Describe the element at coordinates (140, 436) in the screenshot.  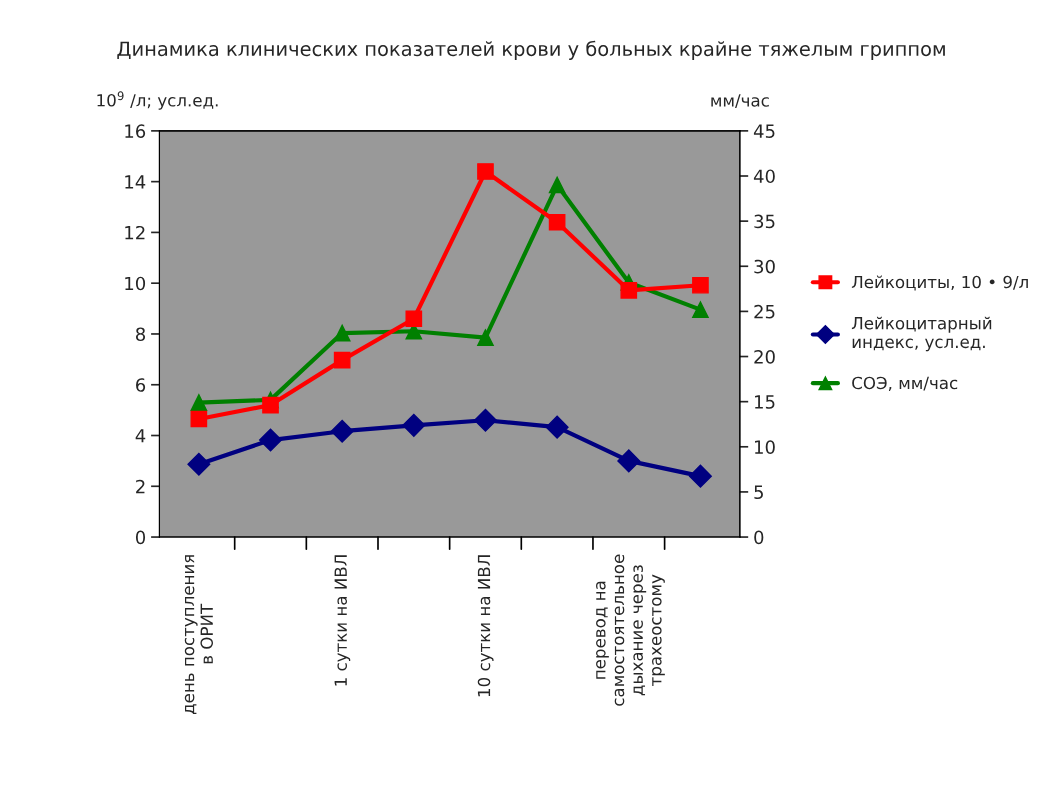
I see `y-tick-label: 4` at that location.